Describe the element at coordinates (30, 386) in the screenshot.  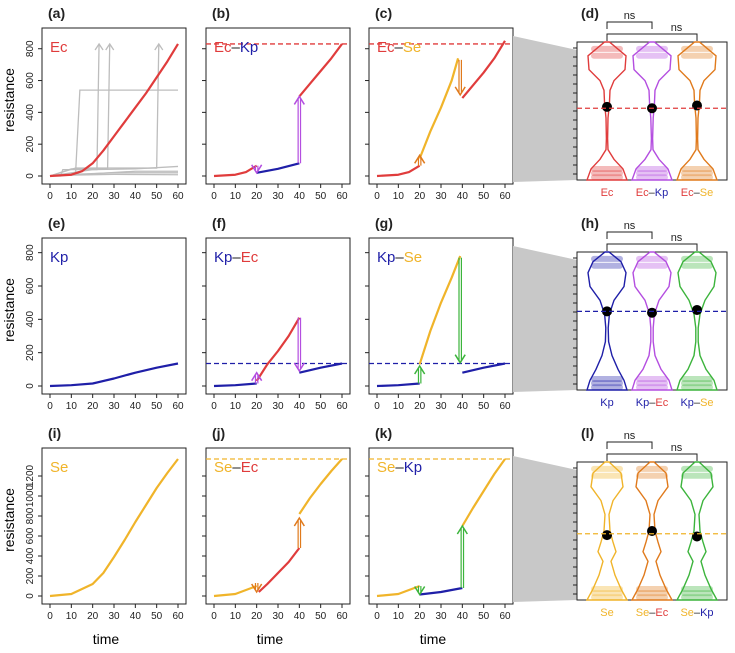
I see `y-tick-label: 0` at that location.